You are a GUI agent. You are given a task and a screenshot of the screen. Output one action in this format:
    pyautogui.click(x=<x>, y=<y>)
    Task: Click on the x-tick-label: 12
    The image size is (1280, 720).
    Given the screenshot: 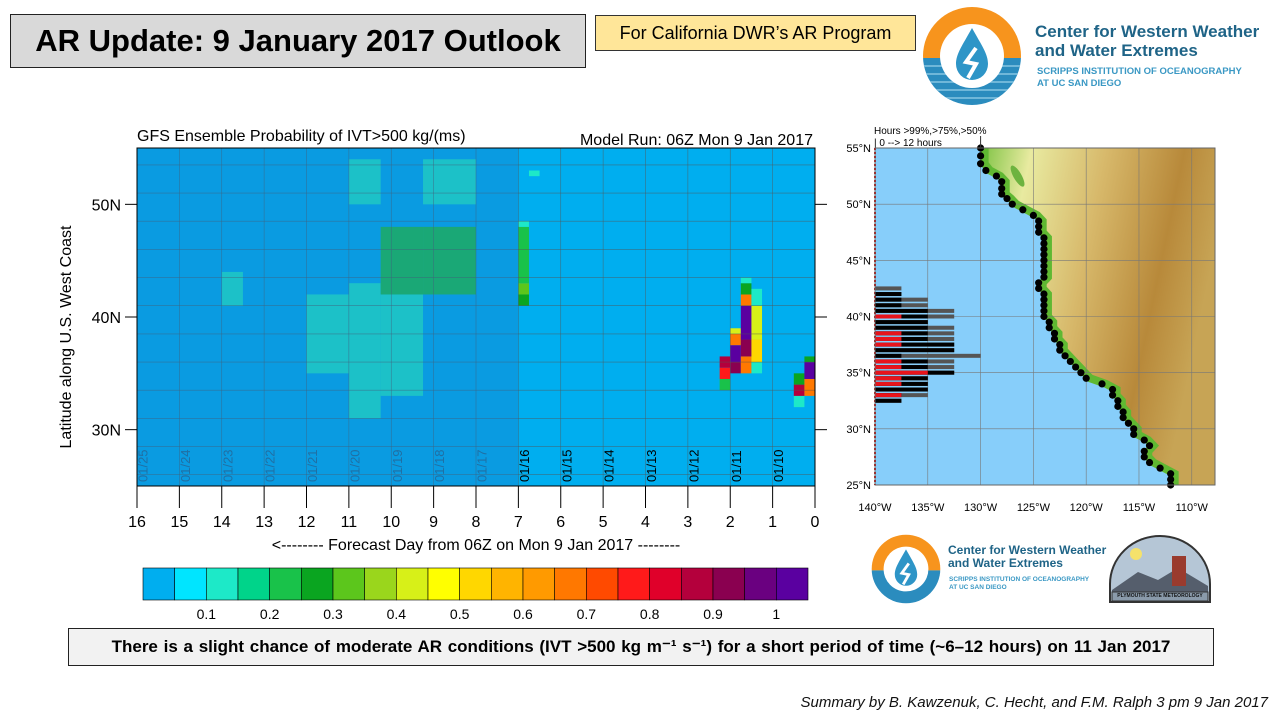 What is the action you would take?
    pyautogui.click(x=307, y=522)
    